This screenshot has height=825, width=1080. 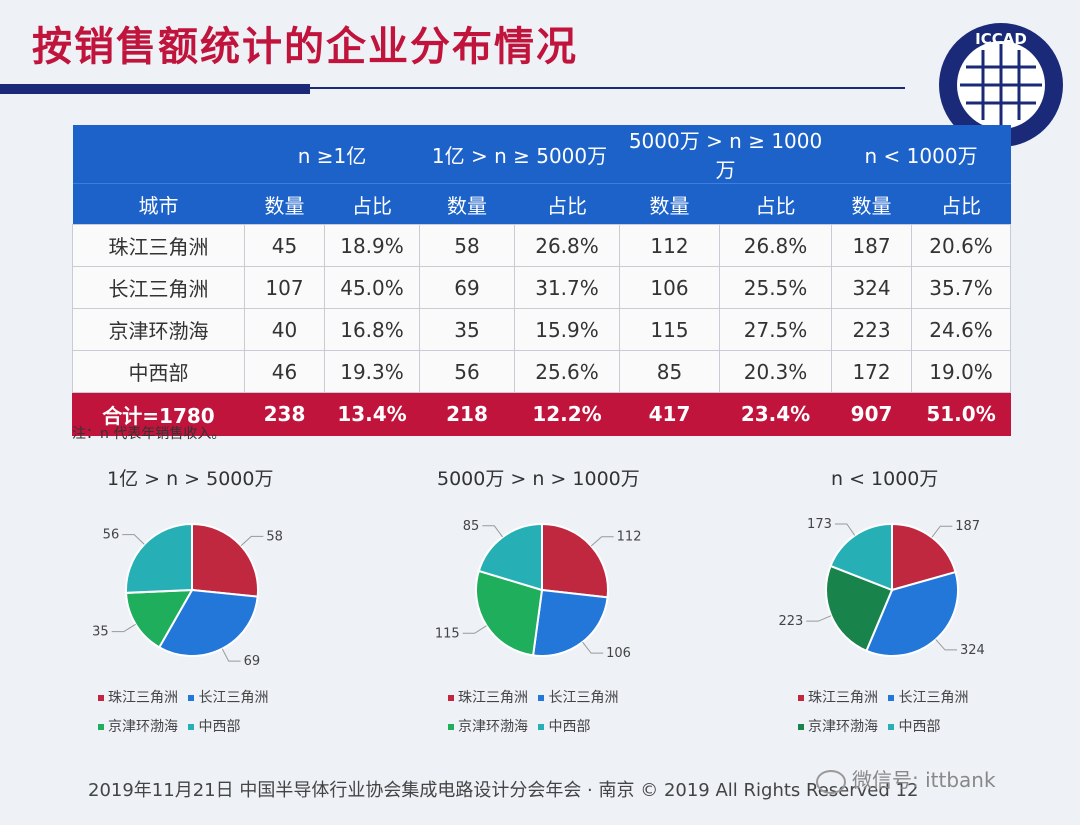 I want to click on table-sub-header-row: 城市 数量 占比 数量 占比 数量 占比 数量 占比, so click(x=541, y=204).